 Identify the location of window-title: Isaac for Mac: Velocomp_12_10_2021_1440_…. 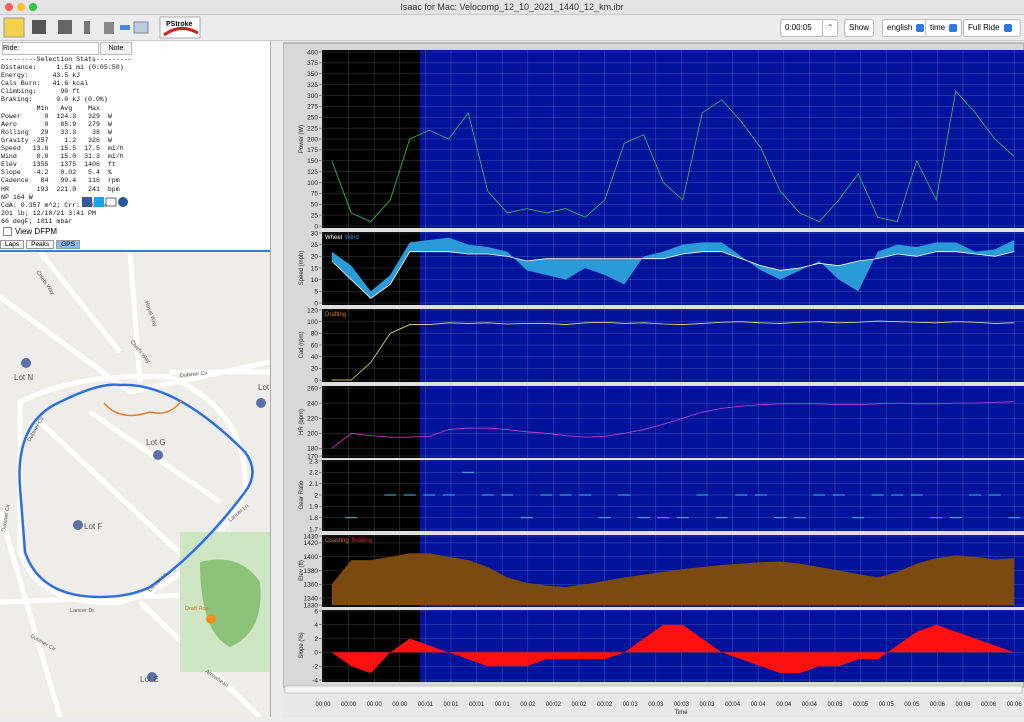
(512, 7).